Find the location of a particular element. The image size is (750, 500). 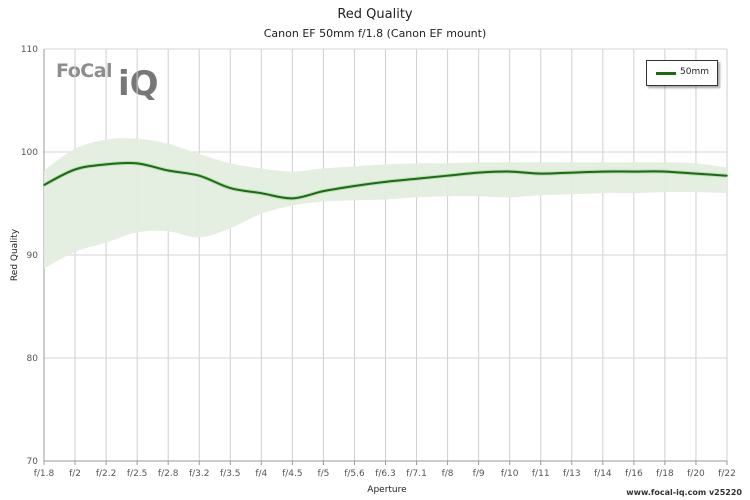

logo-focal-text: FoCal is located at coordinates (84, 71).